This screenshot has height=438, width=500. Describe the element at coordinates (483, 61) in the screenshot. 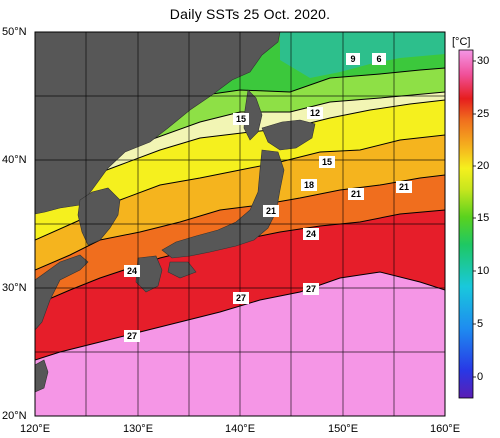

I see `colorbar-label-30: 30` at that location.